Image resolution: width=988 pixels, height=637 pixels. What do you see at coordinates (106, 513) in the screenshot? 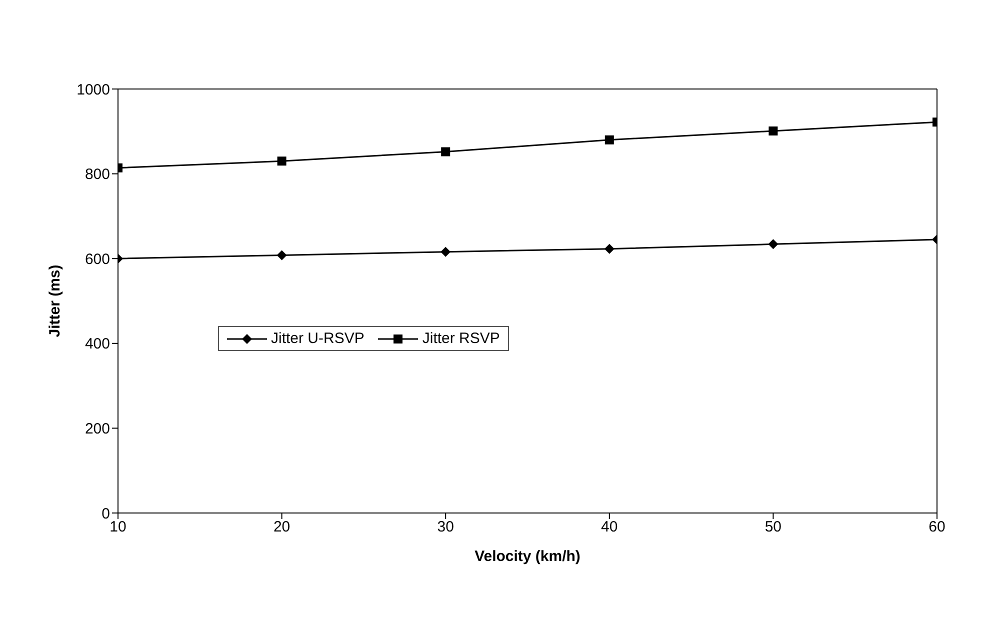
I see `y-tick-label: 0` at bounding box center [106, 513].